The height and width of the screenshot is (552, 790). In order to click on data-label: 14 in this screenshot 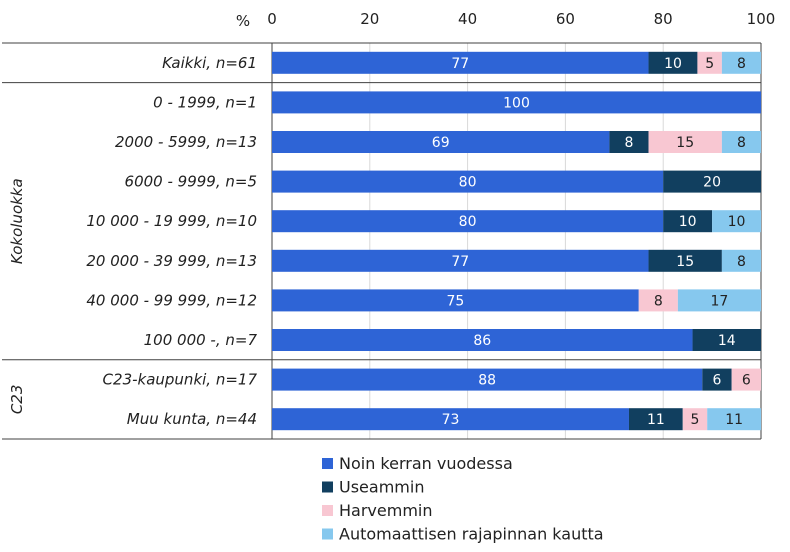, I will do `click(727, 341)`.